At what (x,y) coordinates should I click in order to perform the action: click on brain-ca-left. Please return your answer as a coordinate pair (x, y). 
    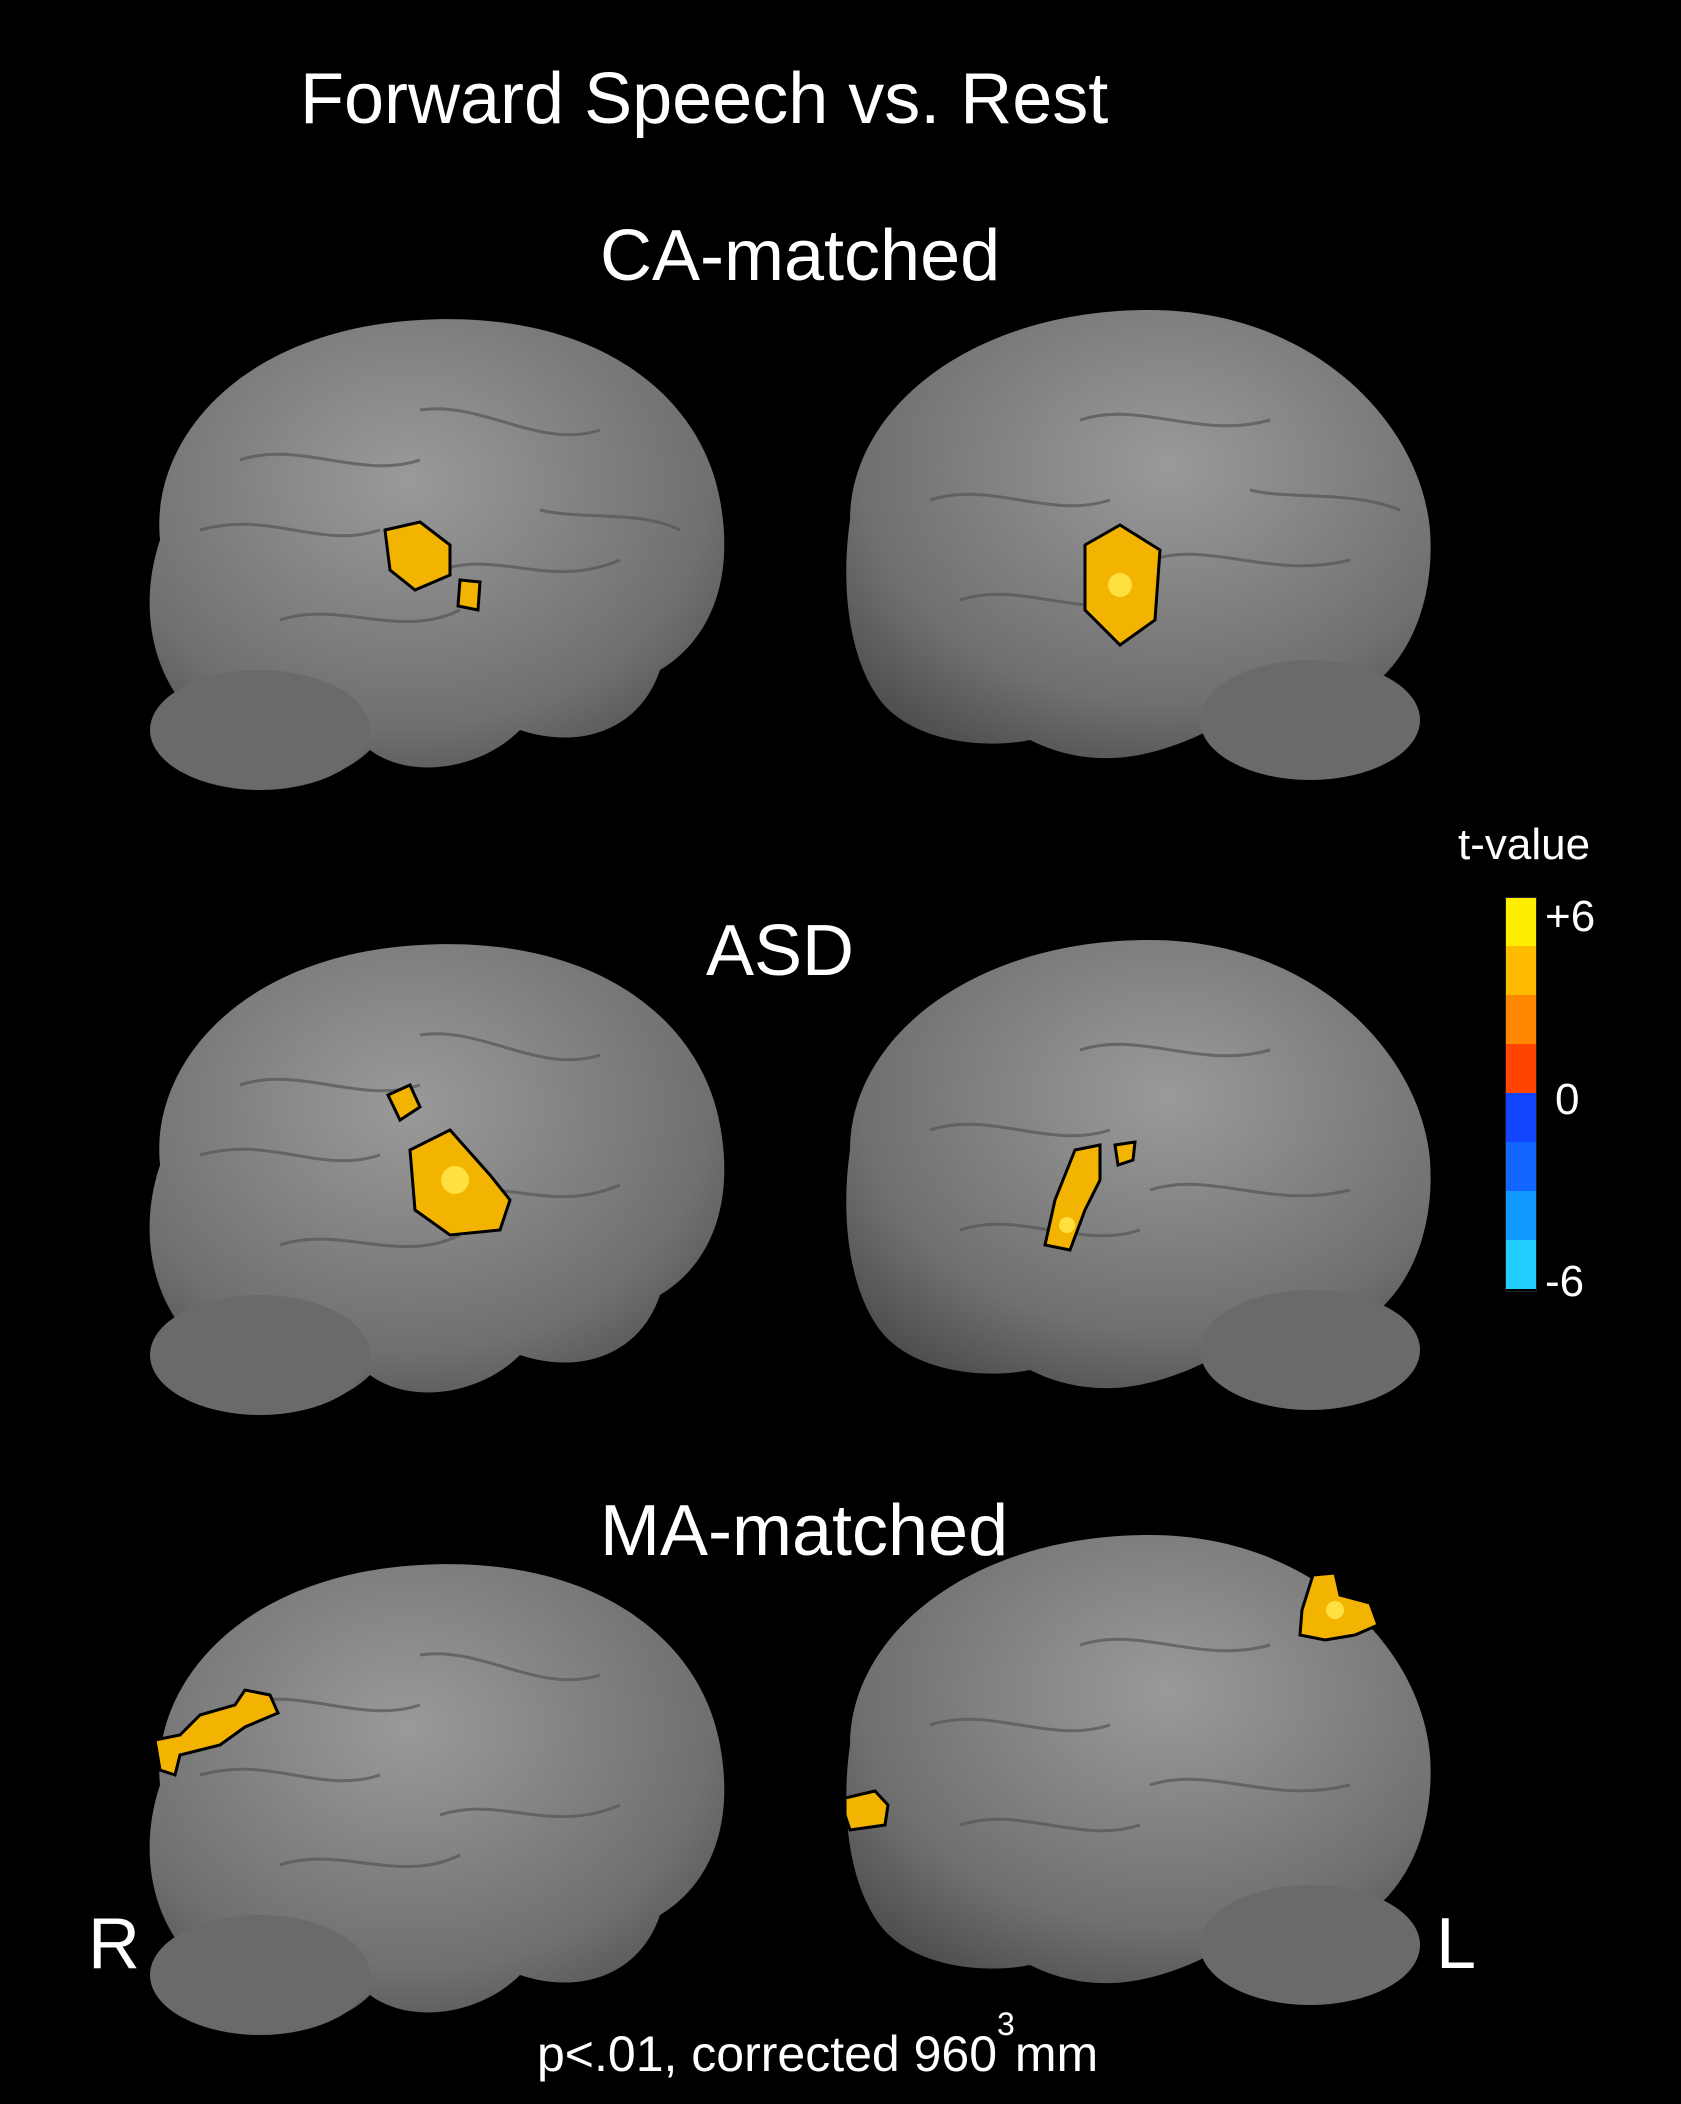
    Looking at the image, I should click on (1138, 545).